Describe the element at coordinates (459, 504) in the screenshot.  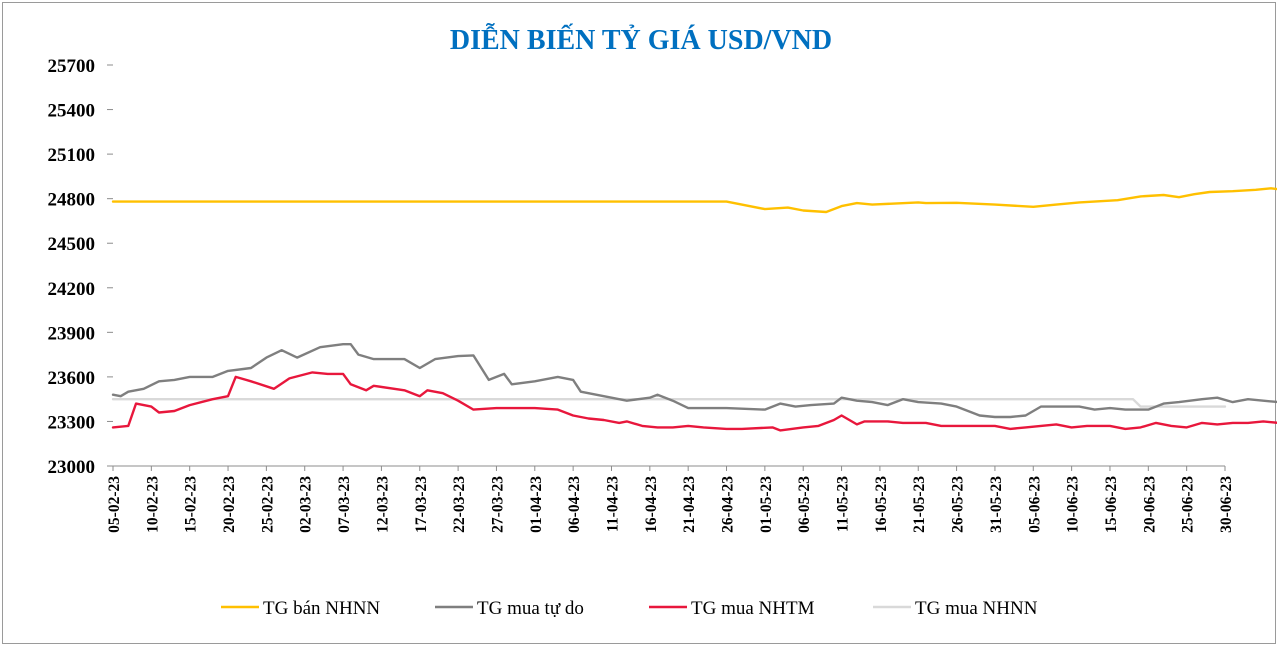
I see `x-tick-label: 22-03-23` at that location.